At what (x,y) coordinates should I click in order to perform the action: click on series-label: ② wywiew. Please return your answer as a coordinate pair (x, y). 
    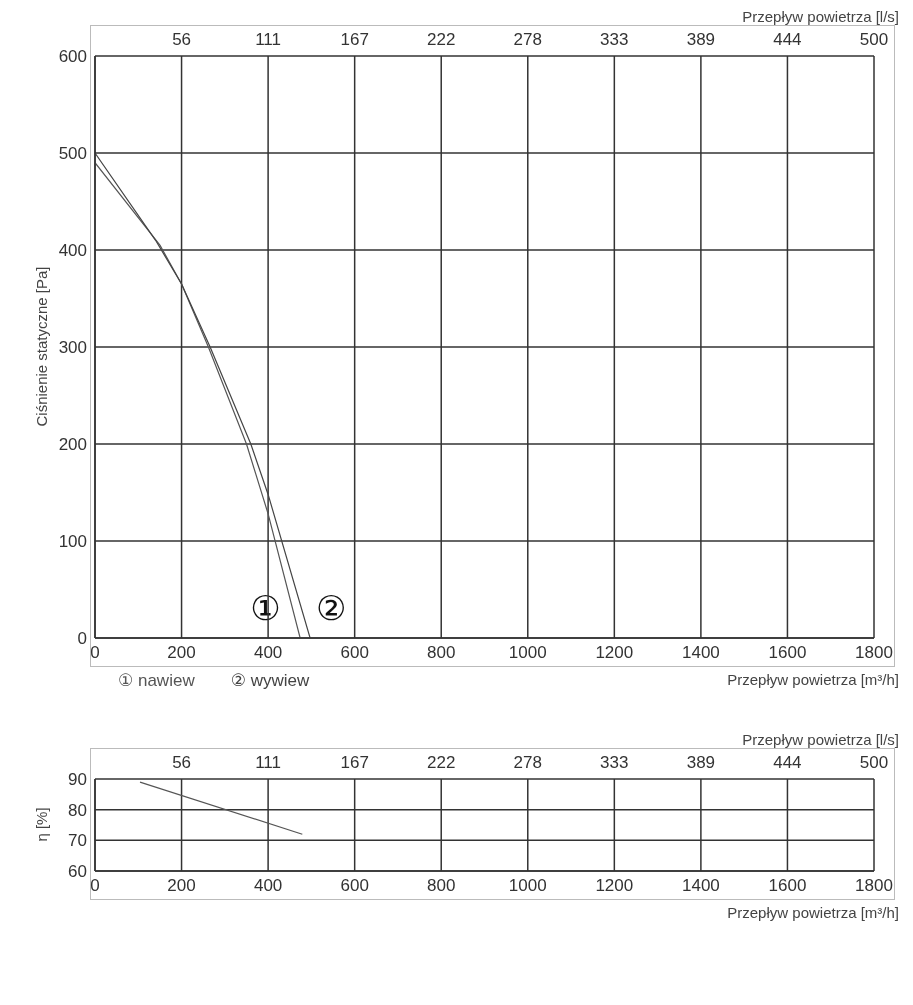
    Looking at the image, I should click on (270, 680).